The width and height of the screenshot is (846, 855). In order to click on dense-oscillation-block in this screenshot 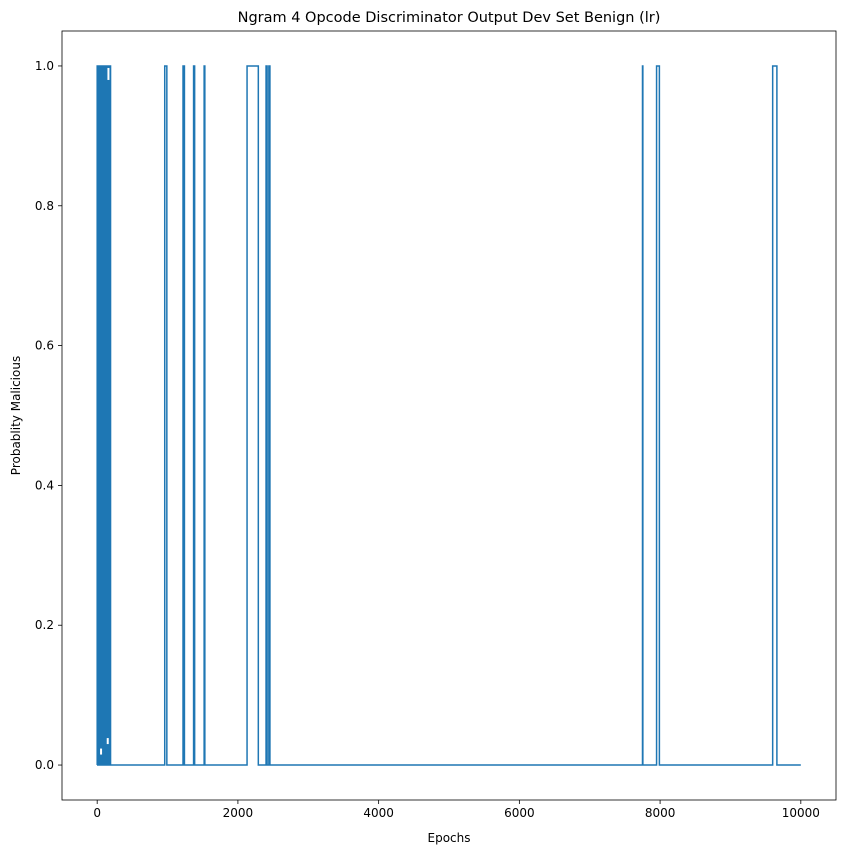, I will do `click(104, 415)`.